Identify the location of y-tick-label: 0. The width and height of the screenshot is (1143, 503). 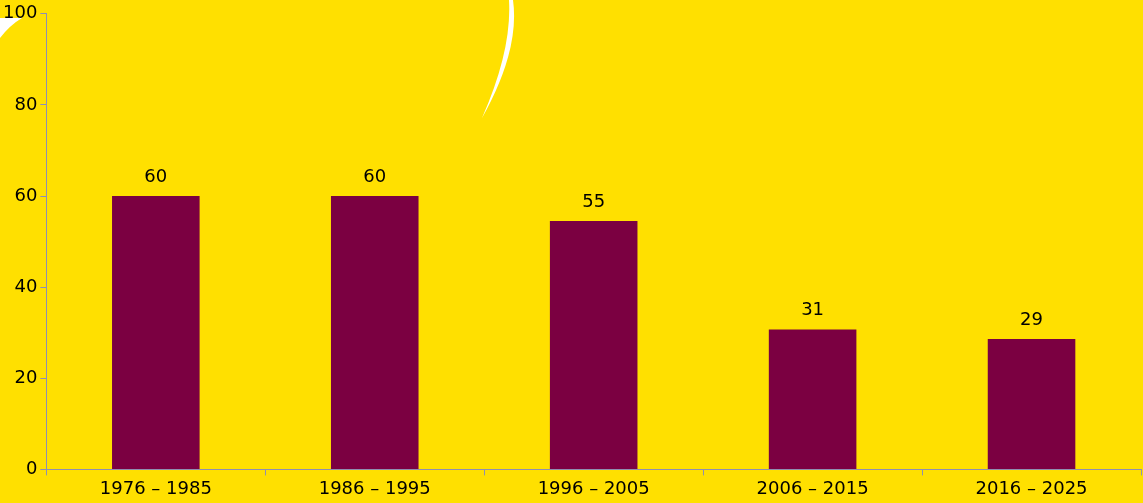
(31, 468).